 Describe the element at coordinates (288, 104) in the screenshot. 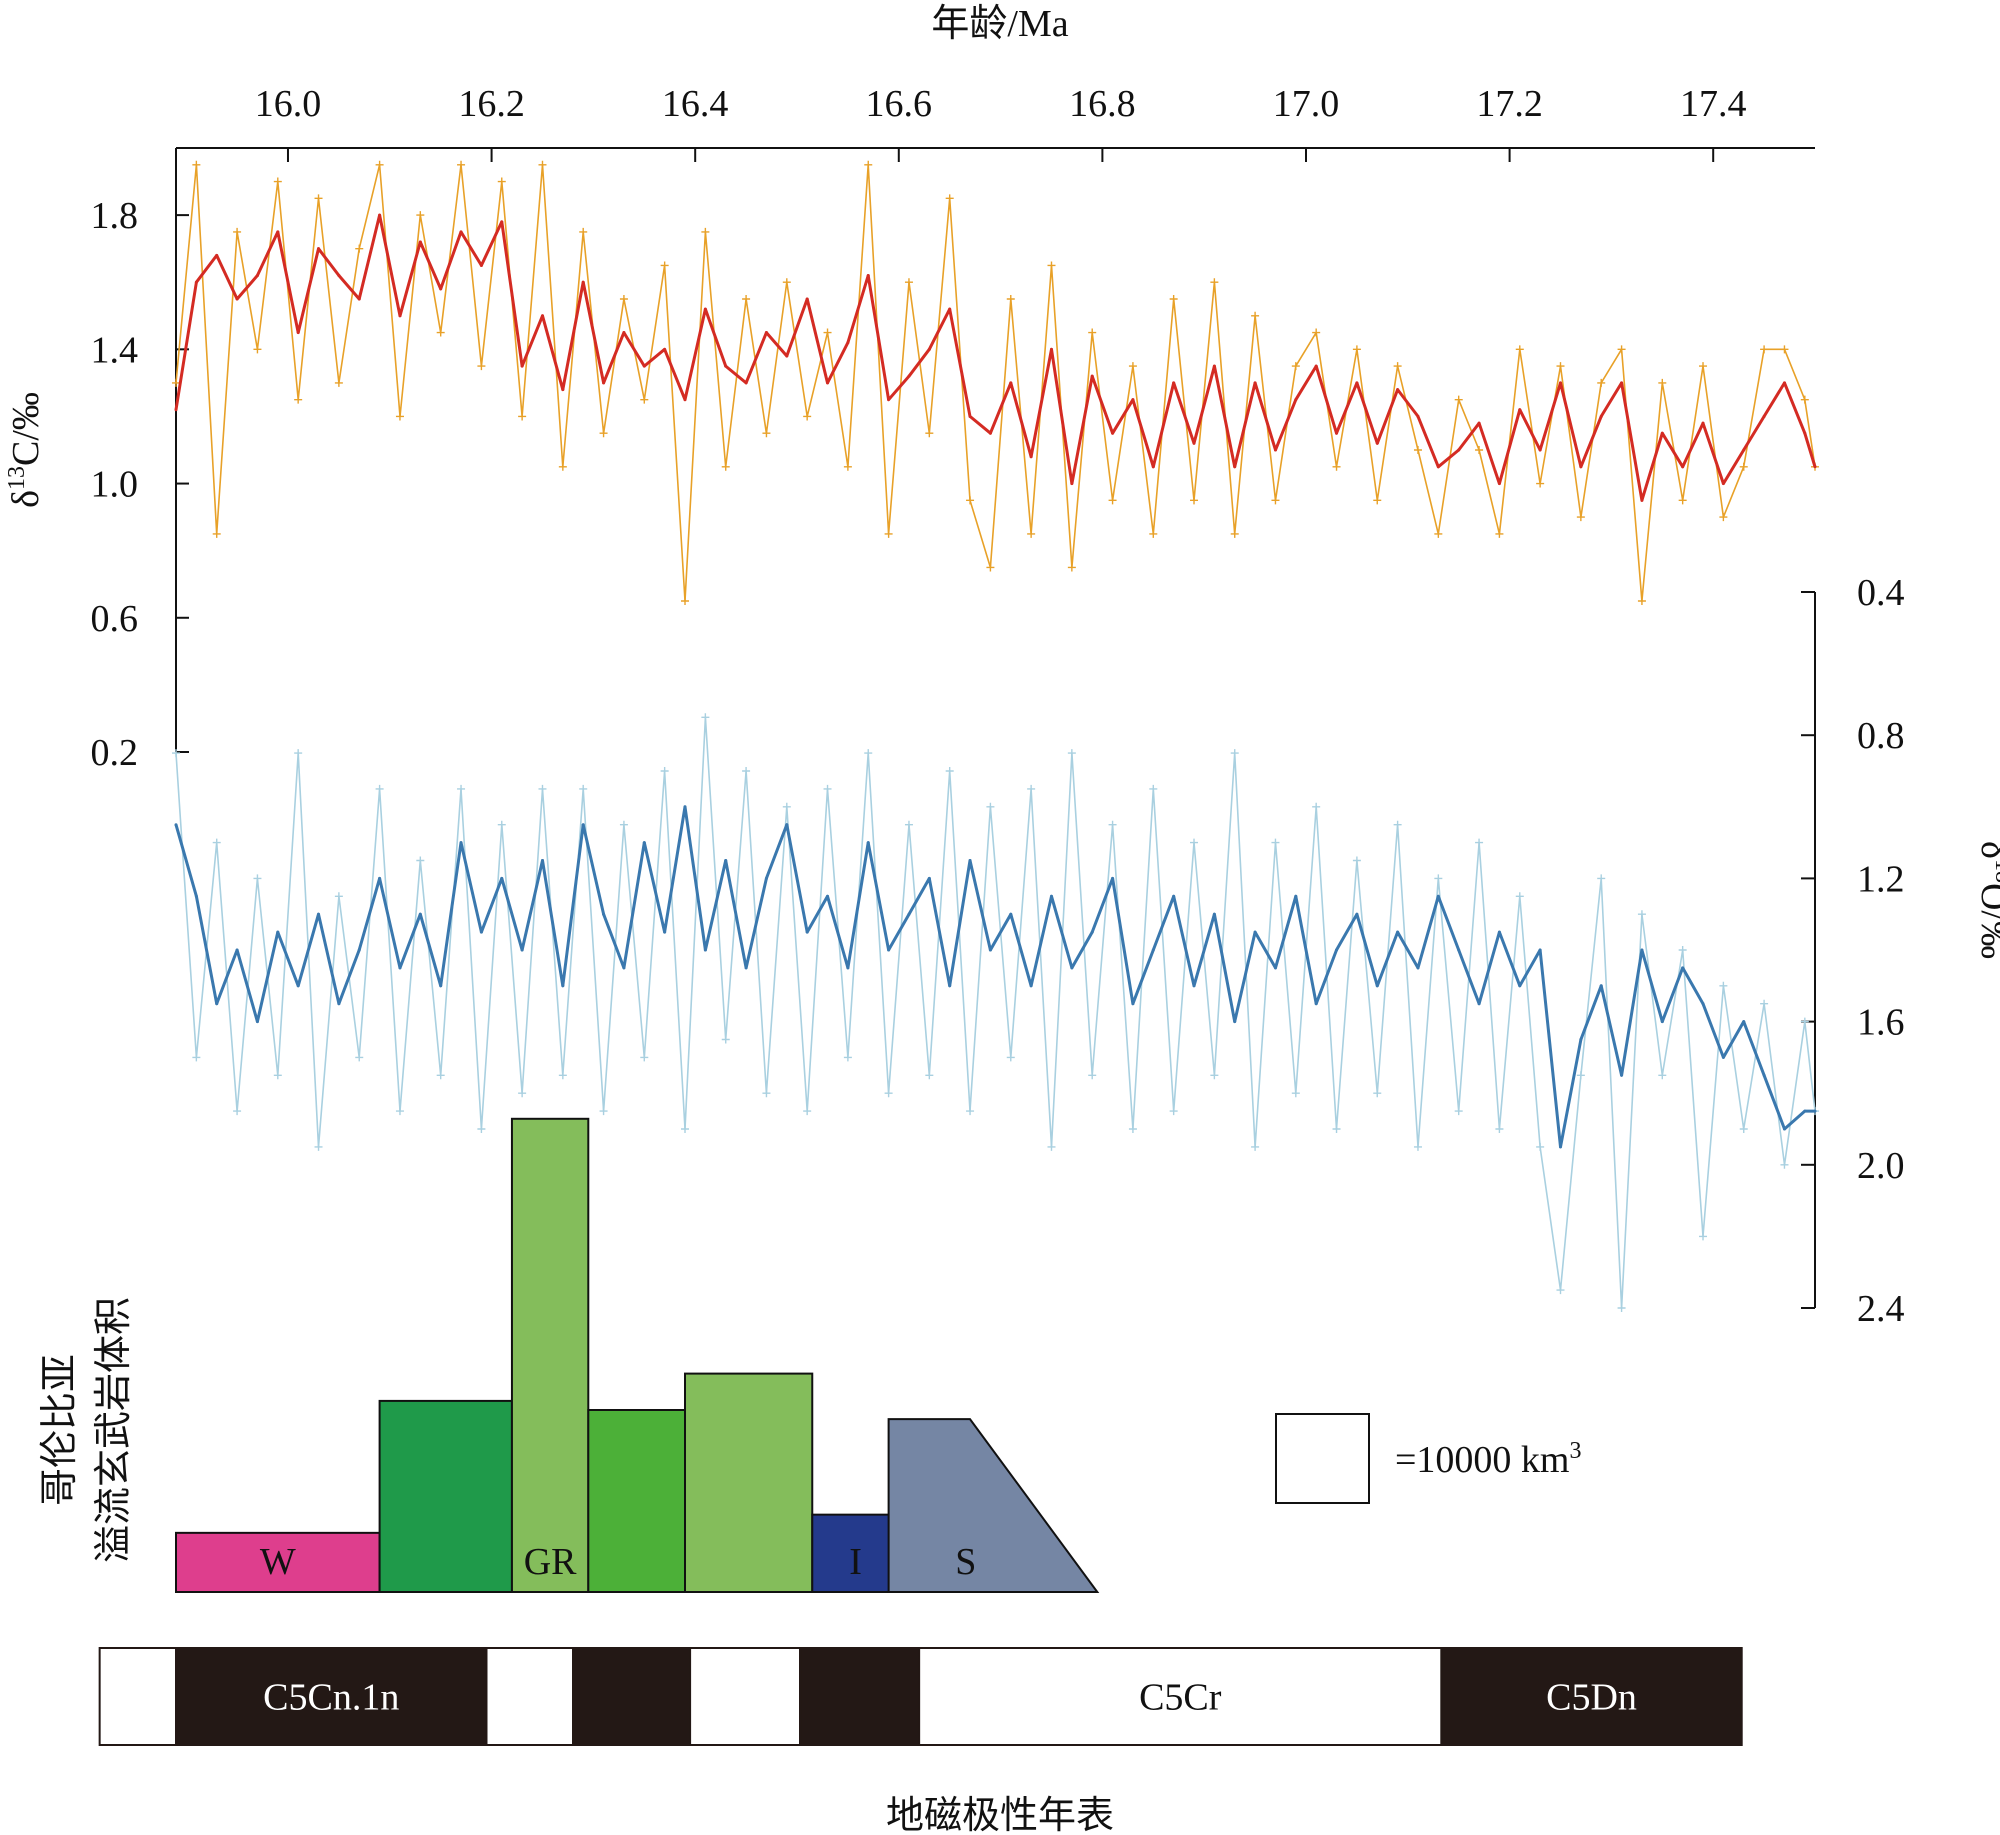

I see `top-tick-label: 16.0` at that location.